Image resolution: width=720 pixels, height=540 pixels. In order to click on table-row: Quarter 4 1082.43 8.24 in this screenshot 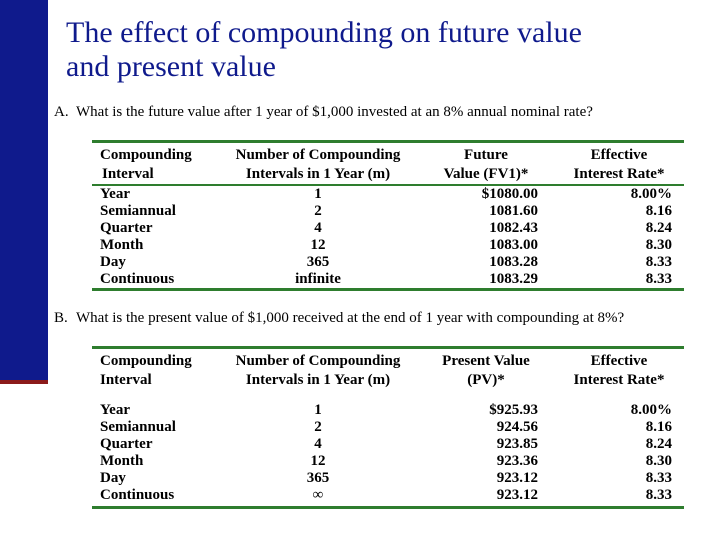, I will do `click(386, 228)`.